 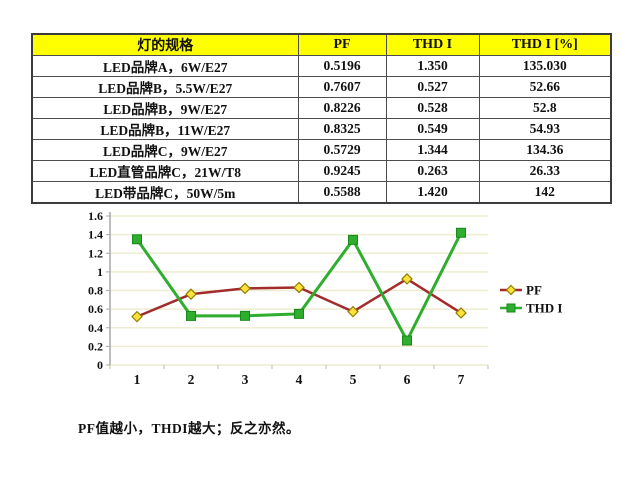 What do you see at coordinates (189, 428) in the screenshot?
I see `conclusion-note: PF值越小，THDI越大；反之亦然。` at bounding box center [189, 428].